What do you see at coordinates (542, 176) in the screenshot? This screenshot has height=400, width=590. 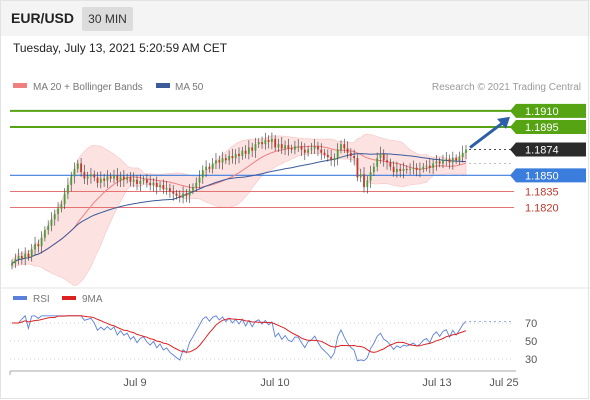 I see `level-label-1.1850: 1.1850` at bounding box center [542, 176].